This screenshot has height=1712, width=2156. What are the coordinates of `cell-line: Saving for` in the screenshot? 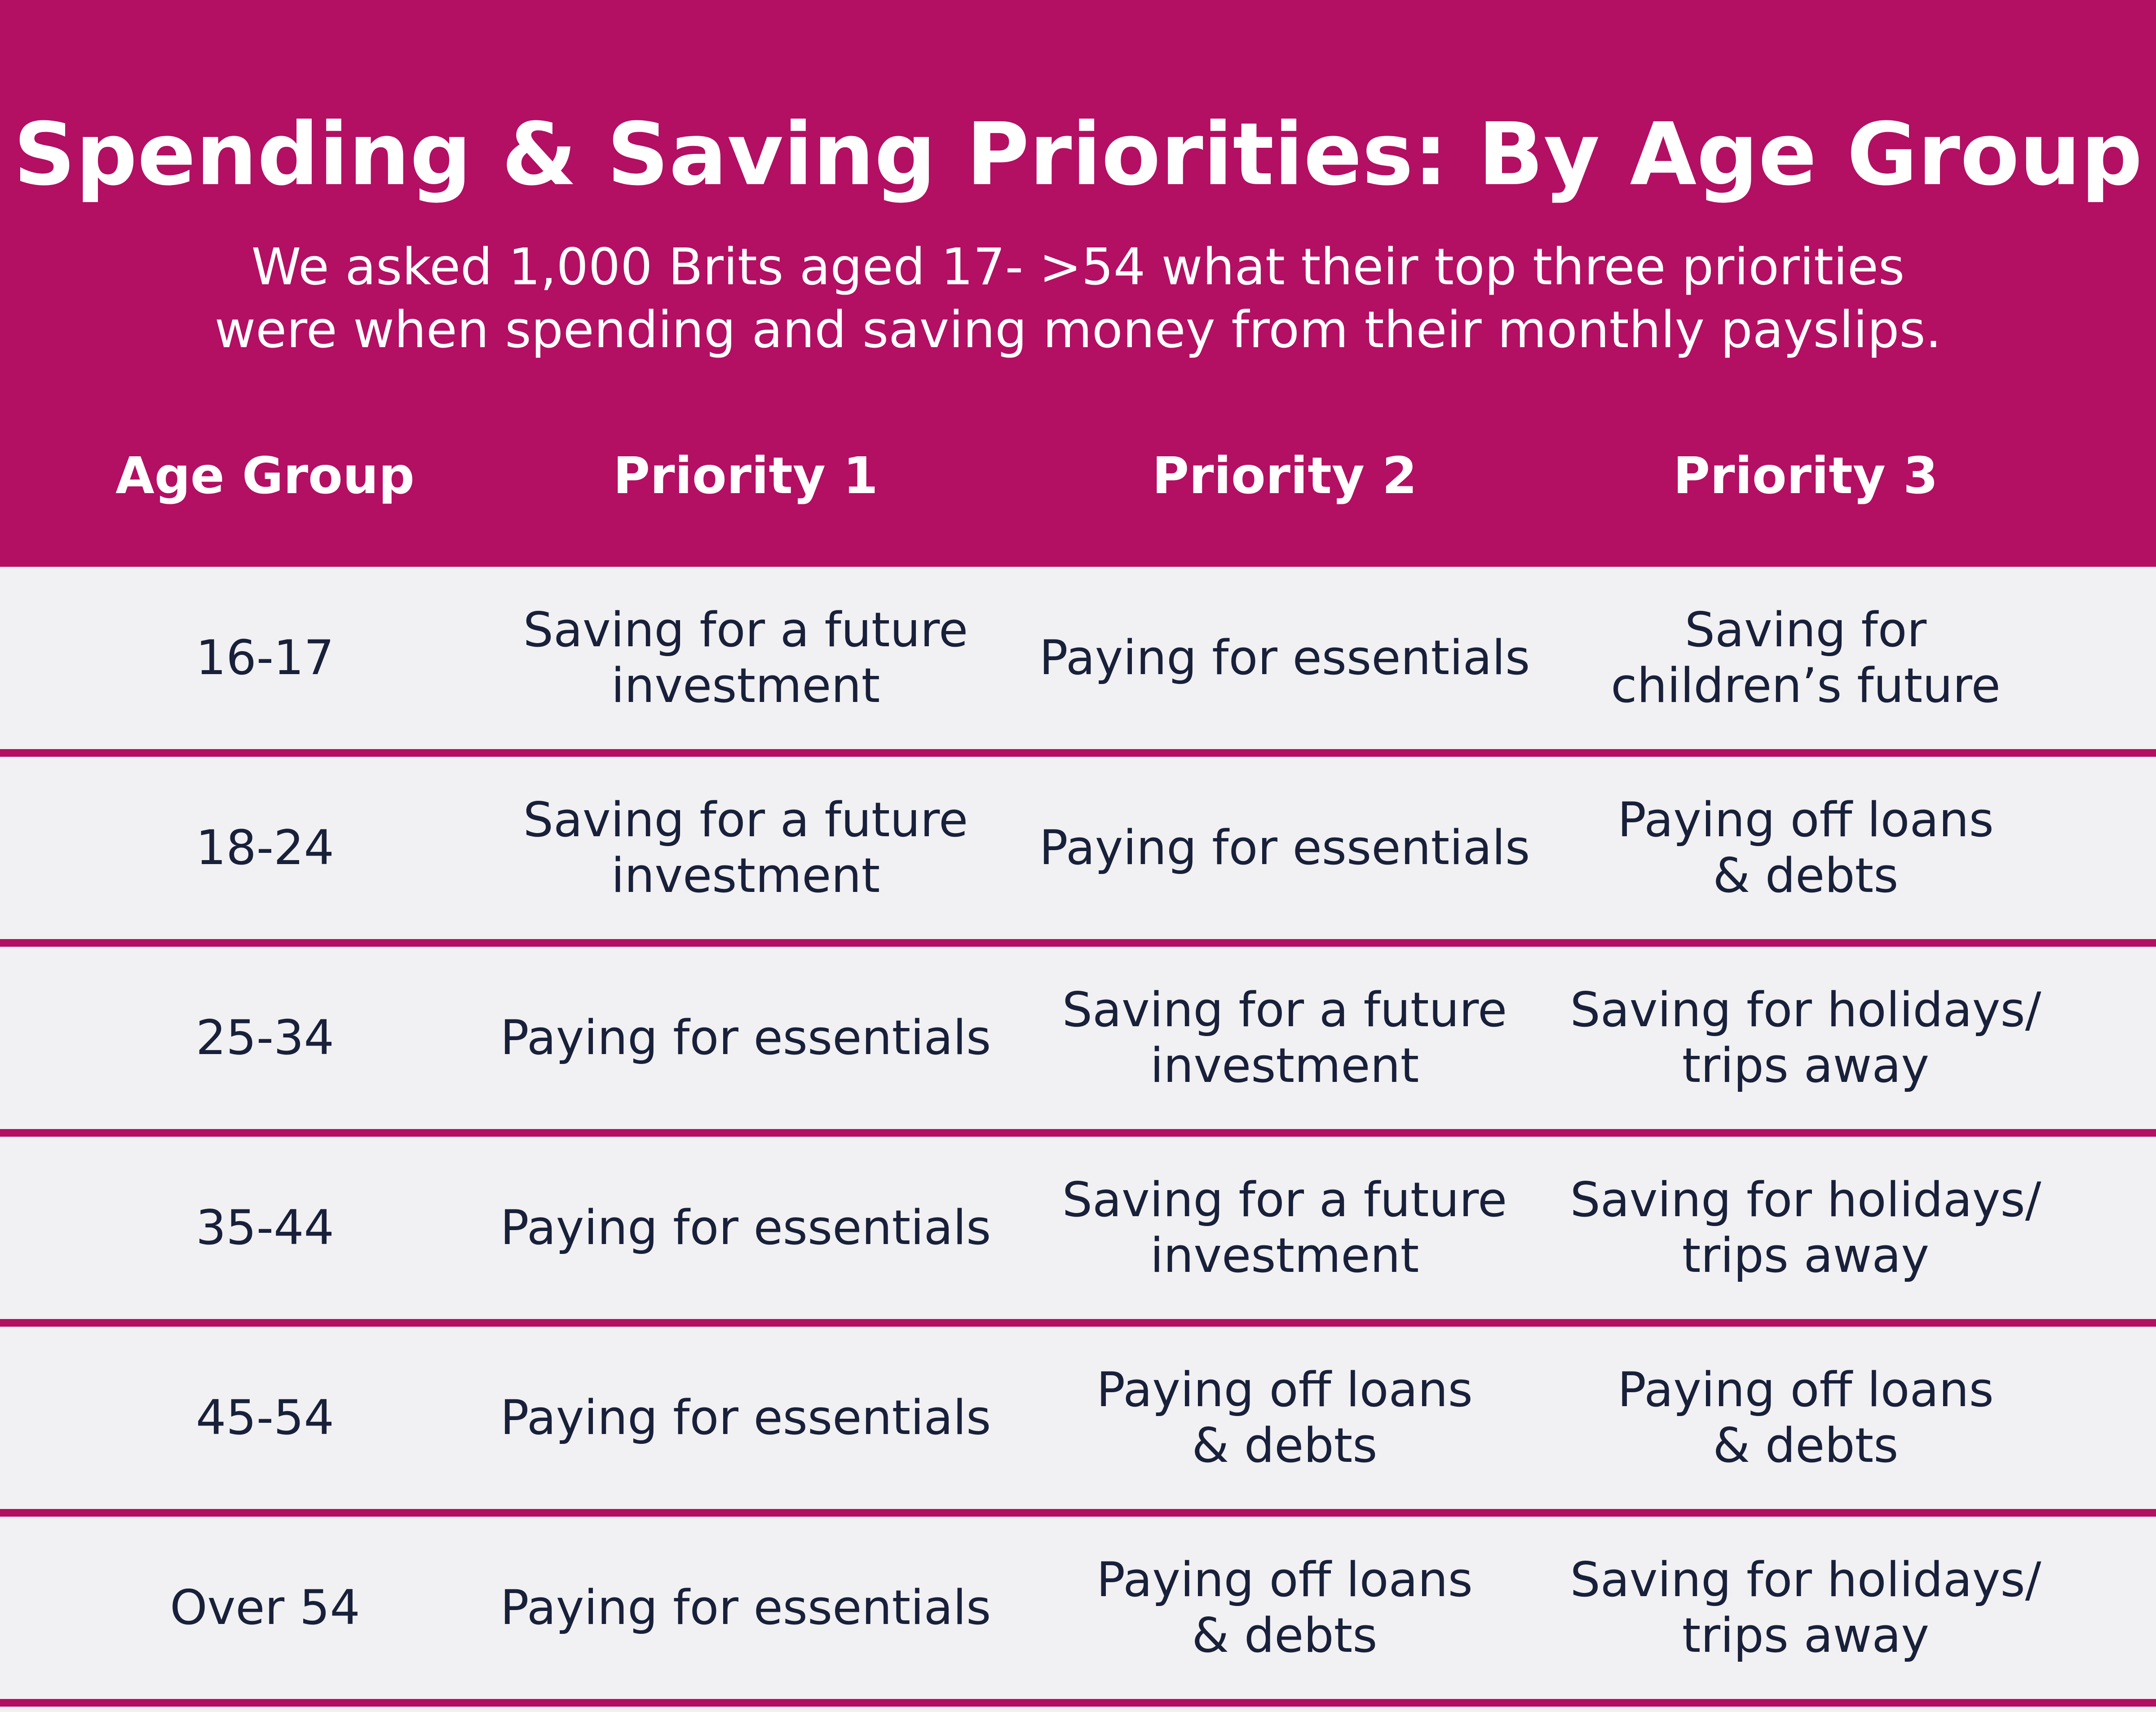 It's located at (1806, 629).